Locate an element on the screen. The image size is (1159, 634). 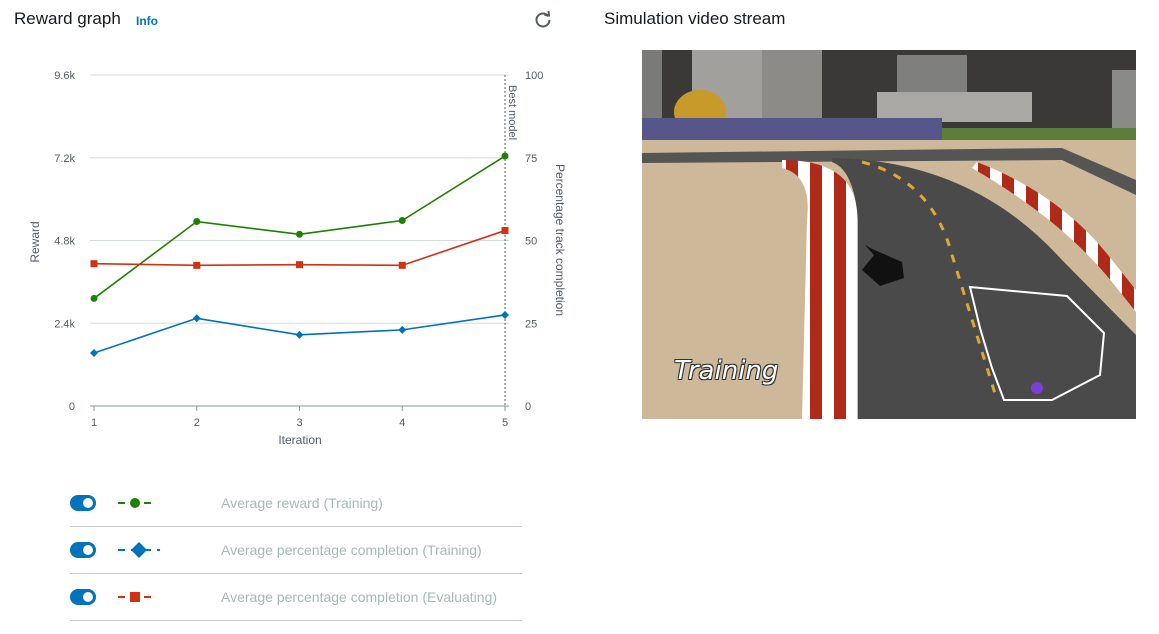
x-tick-label: 5 is located at coordinates (505, 423).